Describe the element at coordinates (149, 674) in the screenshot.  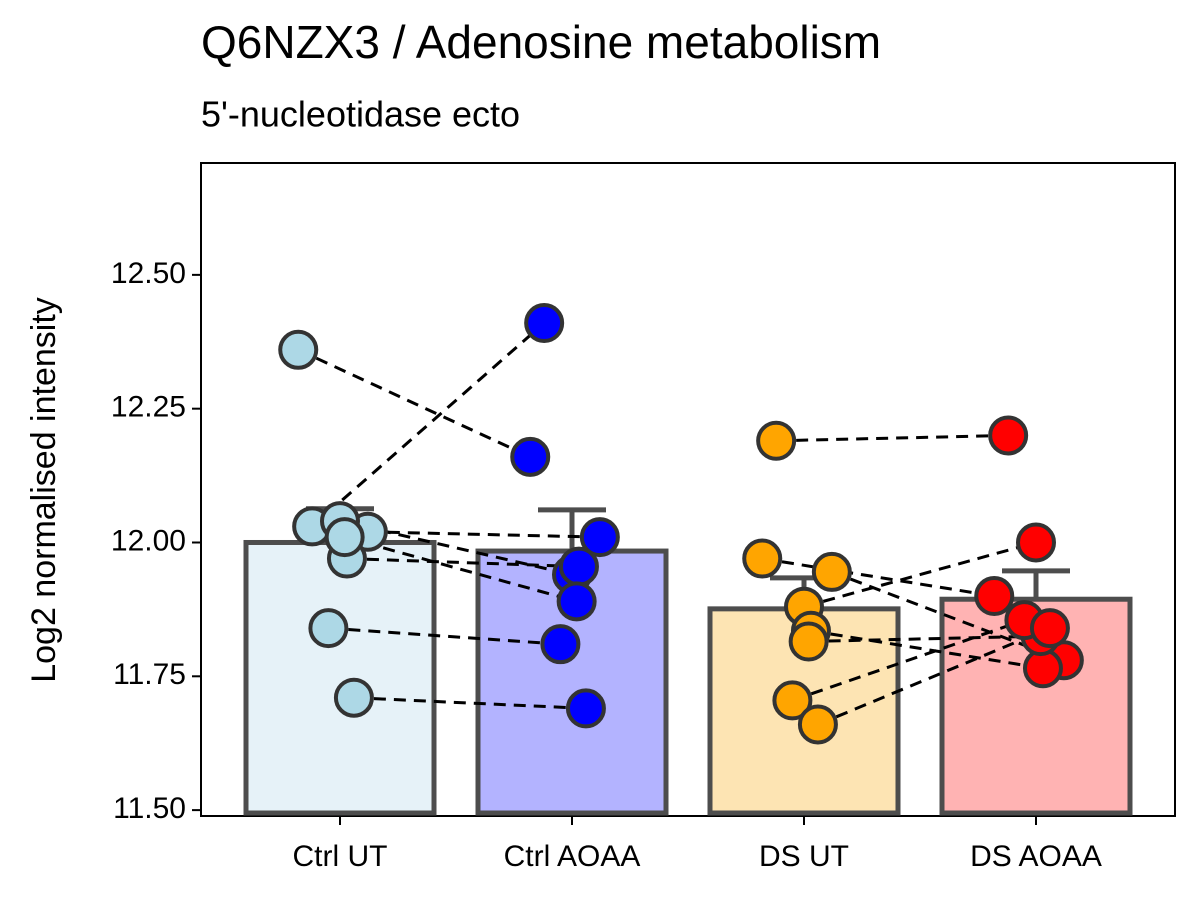
I see `y-tick-label: 11.75` at that location.